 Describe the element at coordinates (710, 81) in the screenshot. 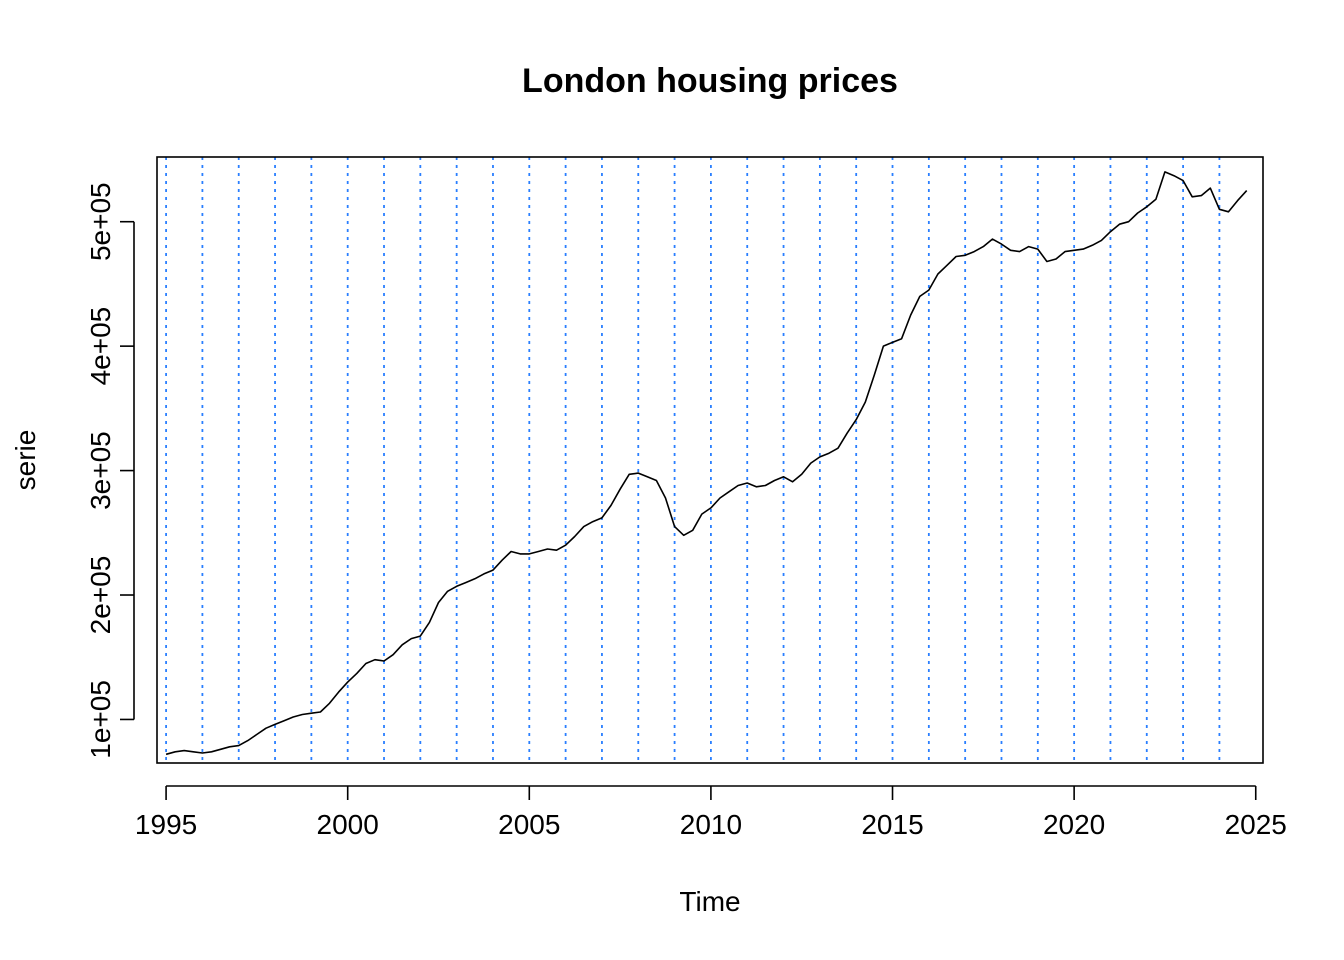

I see `chart-title: London housing prices` at that location.